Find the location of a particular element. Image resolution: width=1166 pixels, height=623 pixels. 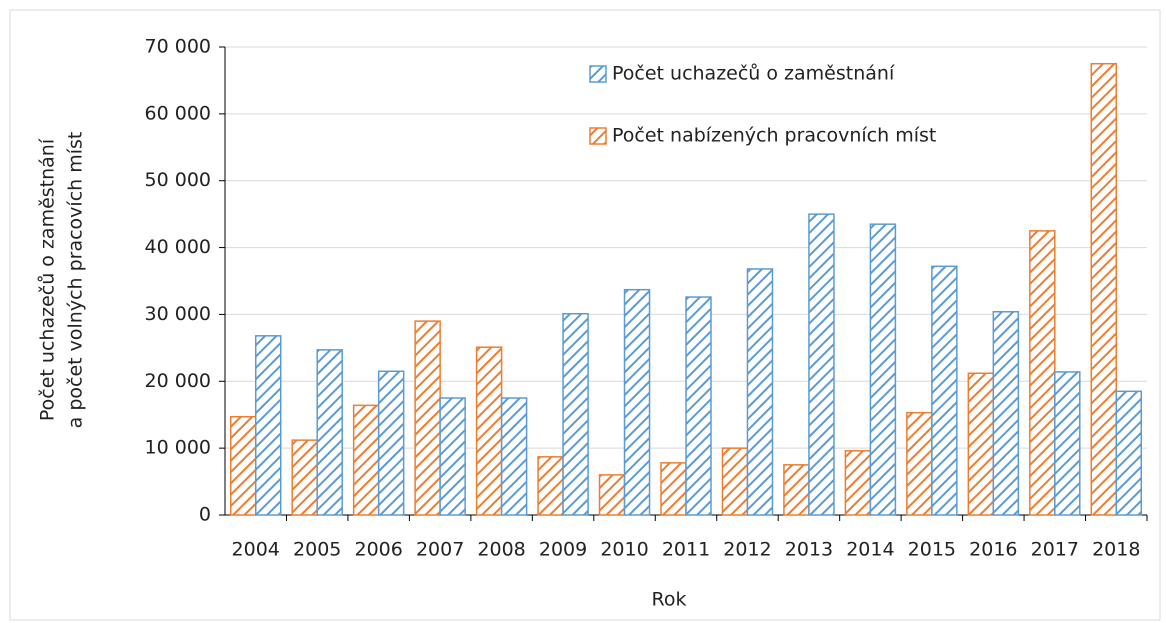

x-tick-label: 2015 is located at coordinates (932, 550).